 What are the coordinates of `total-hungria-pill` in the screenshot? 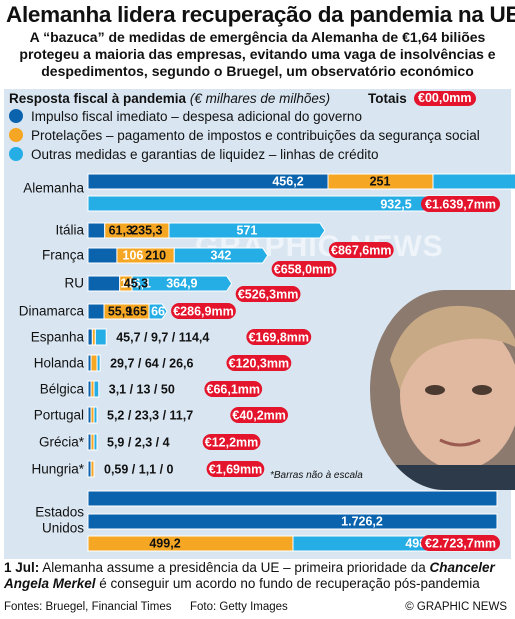 It's located at (235, 469).